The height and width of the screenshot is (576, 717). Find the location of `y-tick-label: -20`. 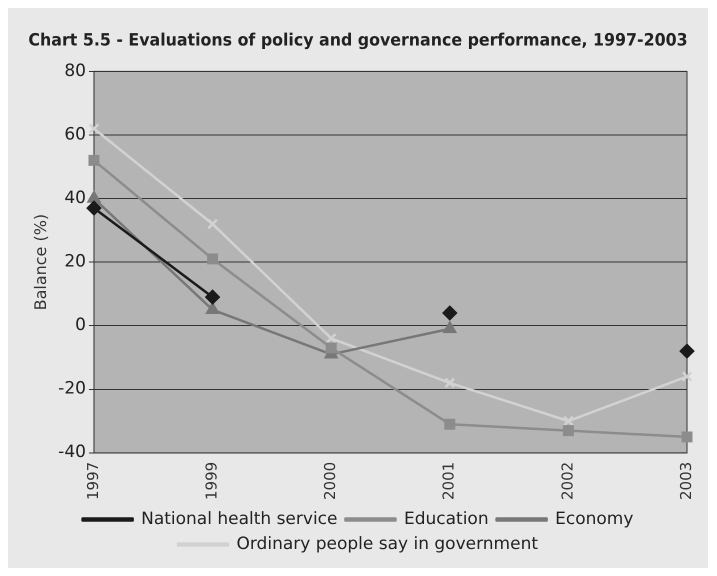

y-tick-label: -20 is located at coordinates (72, 388).